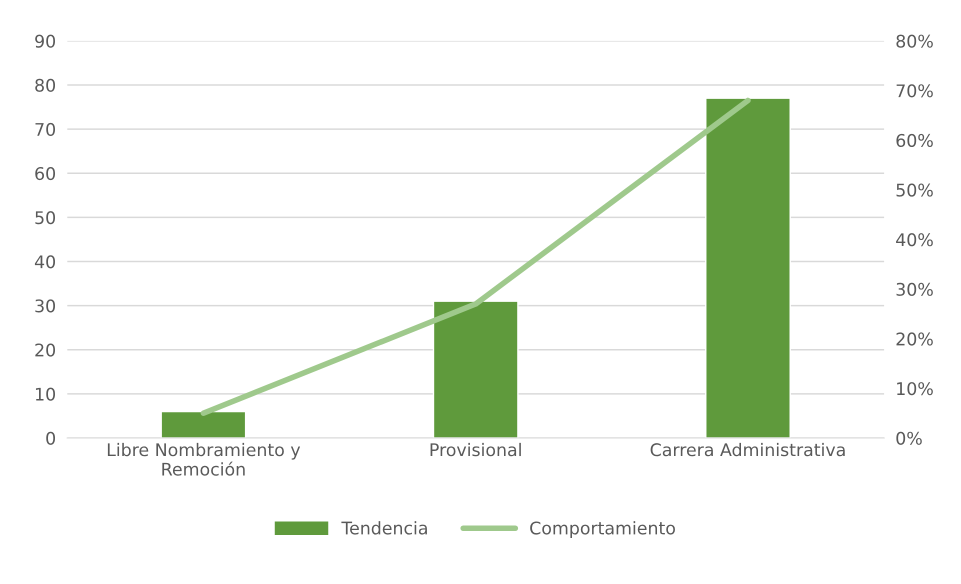  I want to click on y-tick-label: 20, so click(45, 350).